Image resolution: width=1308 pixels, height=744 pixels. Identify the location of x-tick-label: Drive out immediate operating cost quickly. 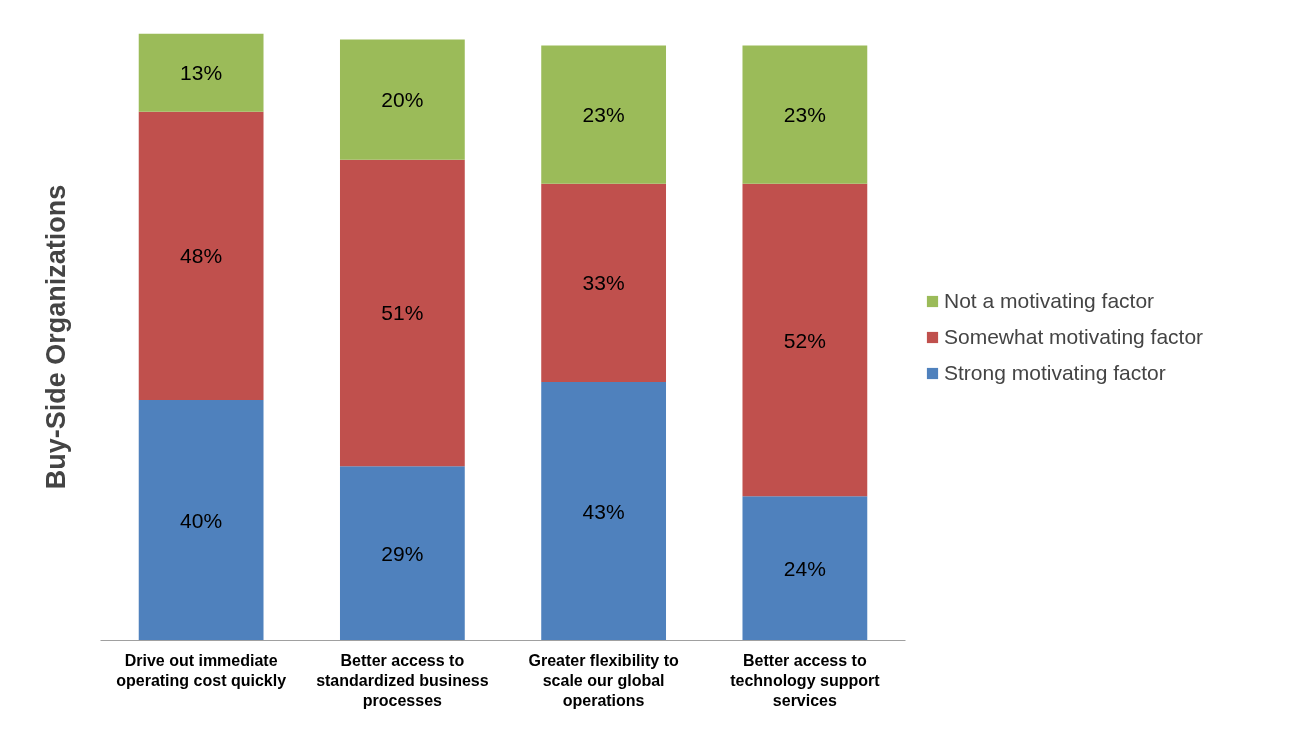
(201, 670).